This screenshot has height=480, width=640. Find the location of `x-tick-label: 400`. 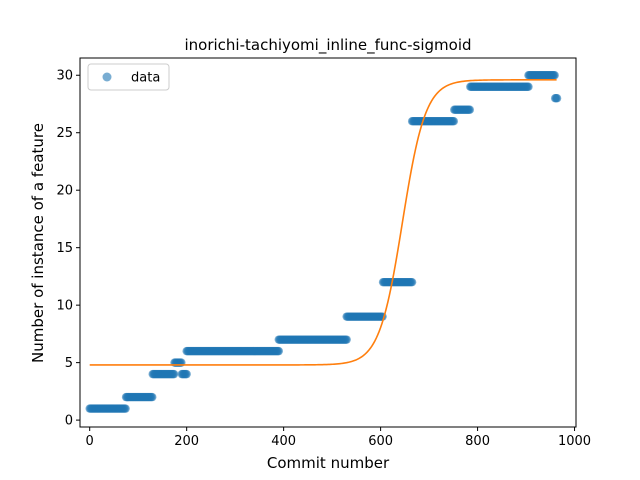

x-tick-label: 400 is located at coordinates (283, 441).